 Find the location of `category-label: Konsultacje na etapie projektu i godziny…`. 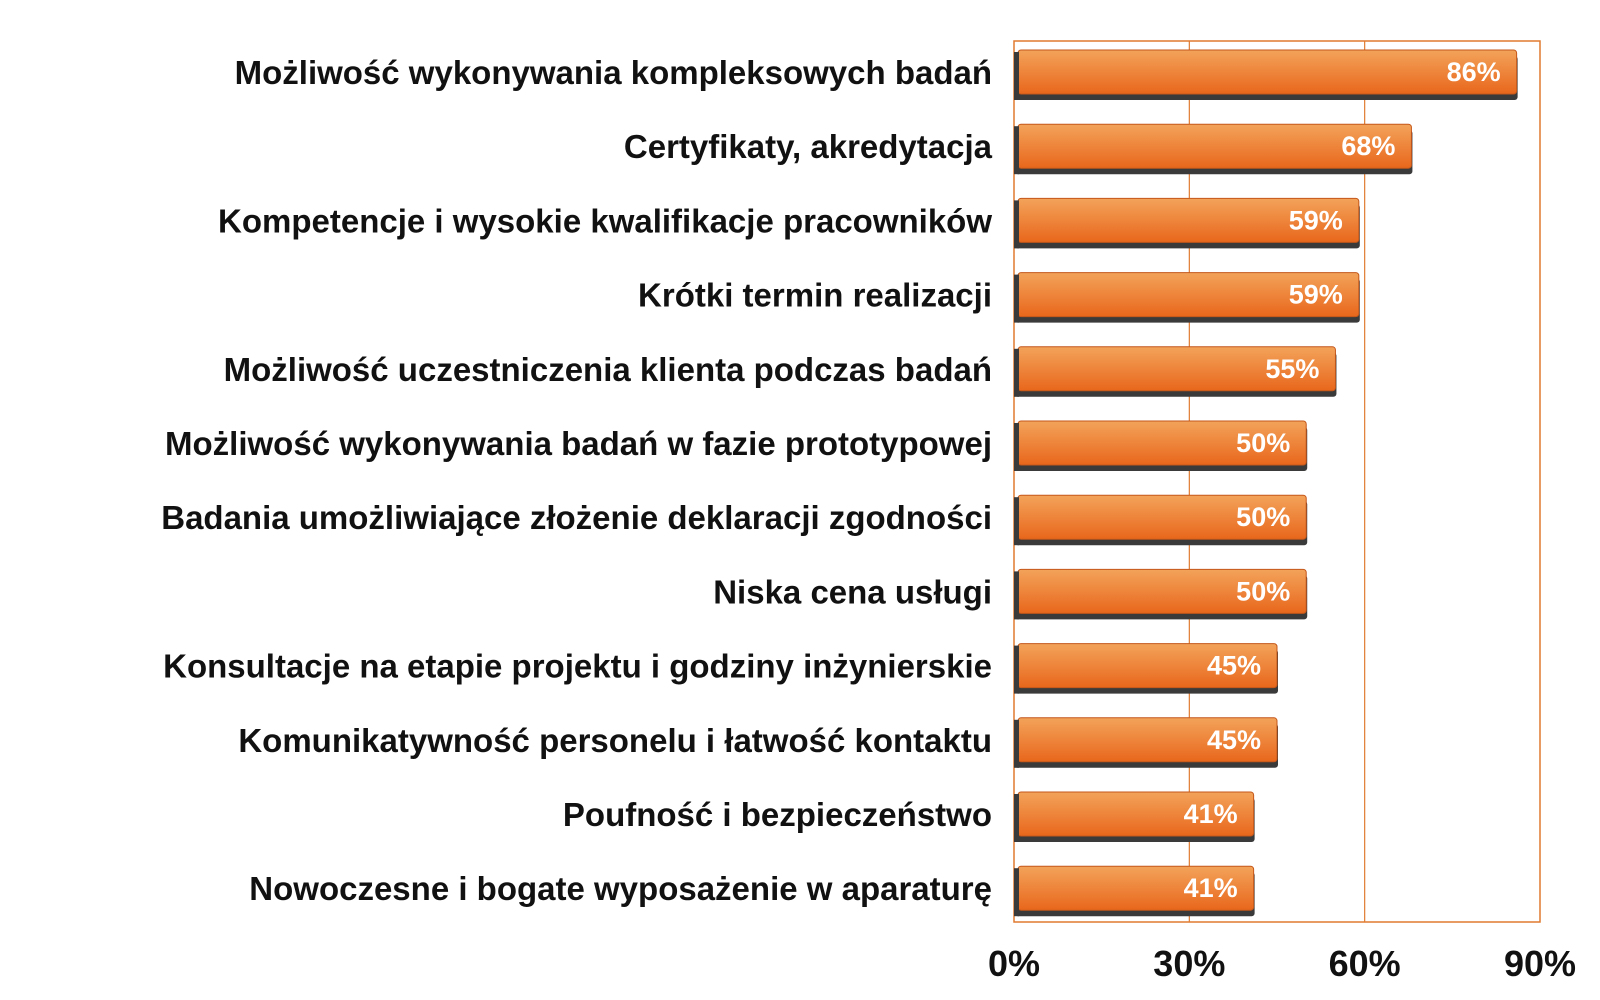

category-label: Konsultacje na etapie projektu i godziny… is located at coordinates (577, 666).